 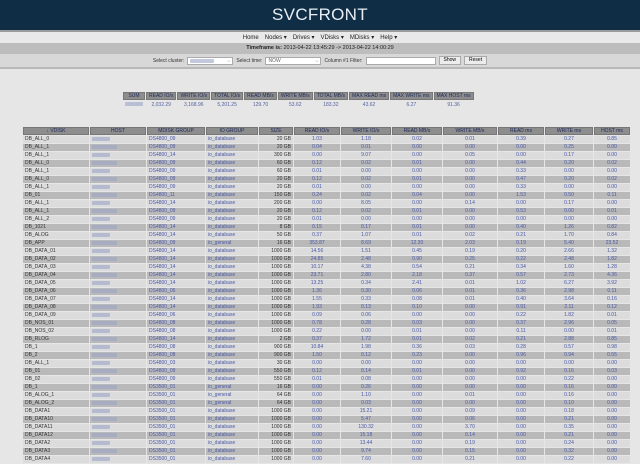 What do you see at coordinates (569, 355) in the screenshot?
I see `cell-write-ms: 0.94` at bounding box center [569, 355].